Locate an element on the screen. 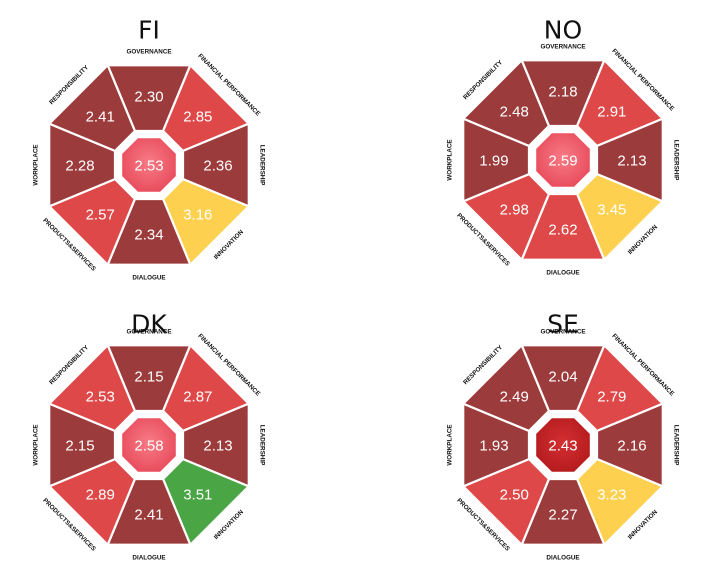 This screenshot has height=570, width=720. value-products-and-services: 2.50 is located at coordinates (514, 494).